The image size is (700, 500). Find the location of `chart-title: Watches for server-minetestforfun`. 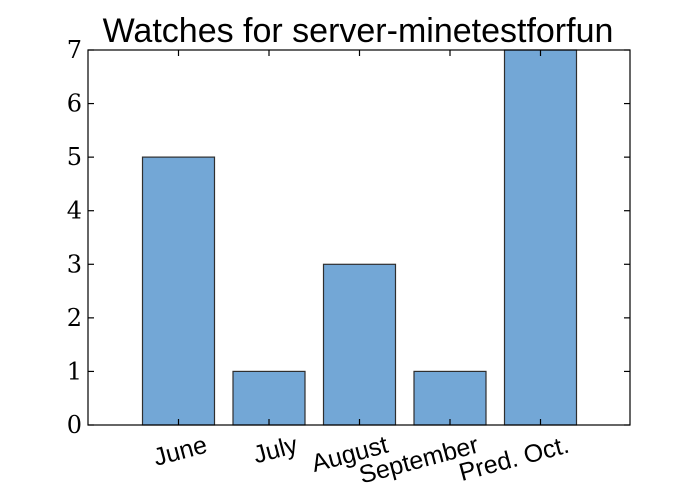

chart-title: Watches for server-minetestforfun is located at coordinates (358, 31).